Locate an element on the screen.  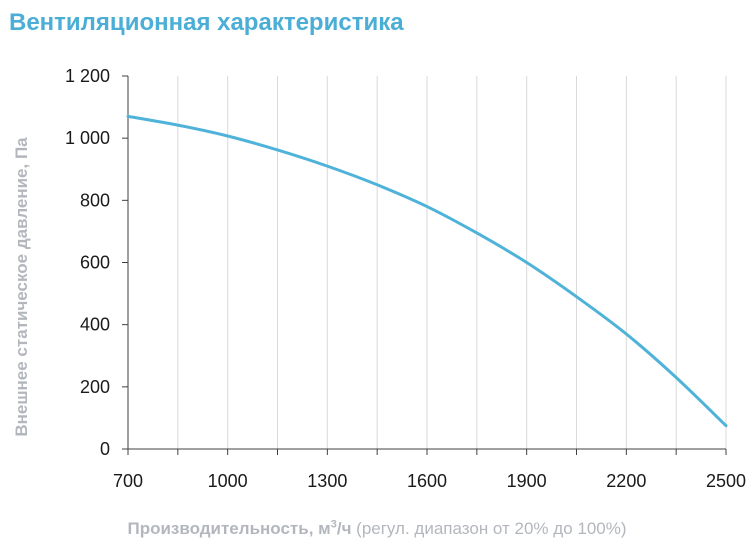
x-tick-label: 1000 is located at coordinates (228, 481).